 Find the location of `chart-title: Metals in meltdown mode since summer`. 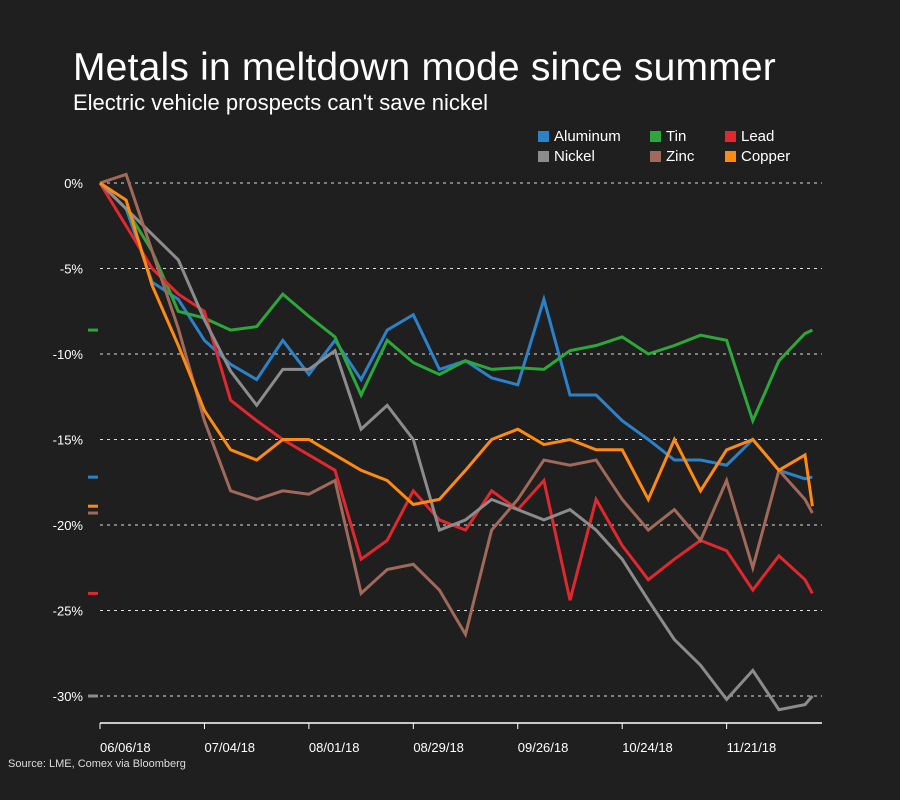

chart-title: Metals in meltdown mode since summer is located at coordinates (424, 67).